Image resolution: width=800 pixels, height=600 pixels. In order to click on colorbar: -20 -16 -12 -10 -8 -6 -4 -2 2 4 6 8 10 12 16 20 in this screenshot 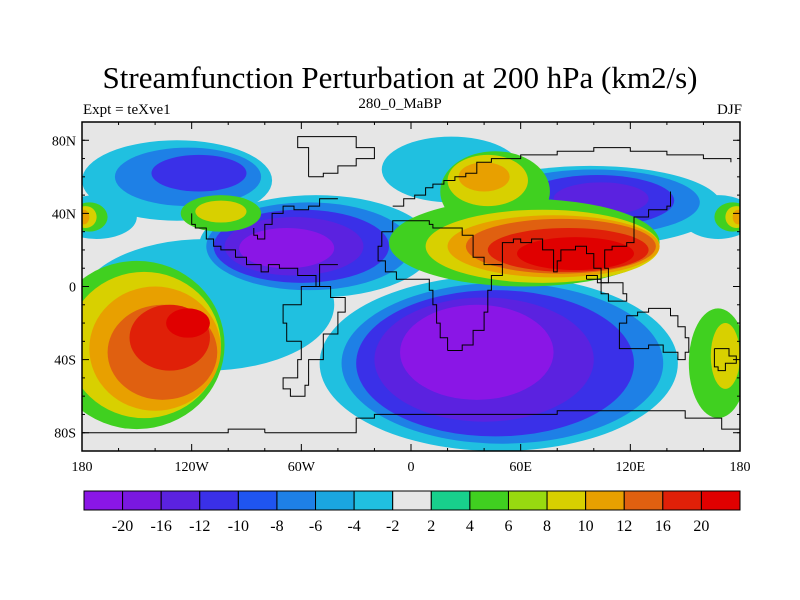, I will do `click(412, 512)`.